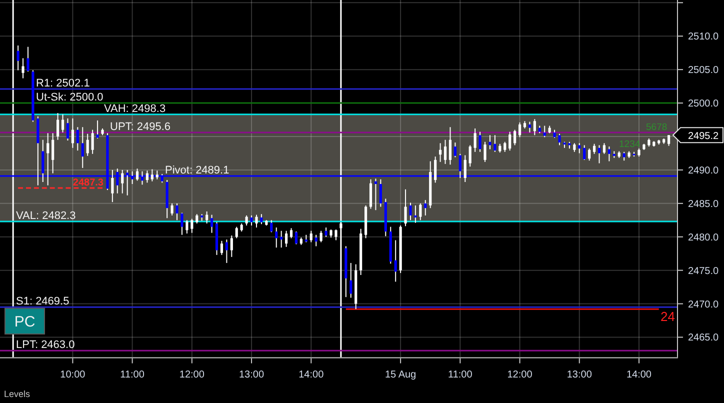 Image resolution: width=724 pixels, height=403 pixels. I want to click on y-tick-label: 2500.0, so click(704, 104).